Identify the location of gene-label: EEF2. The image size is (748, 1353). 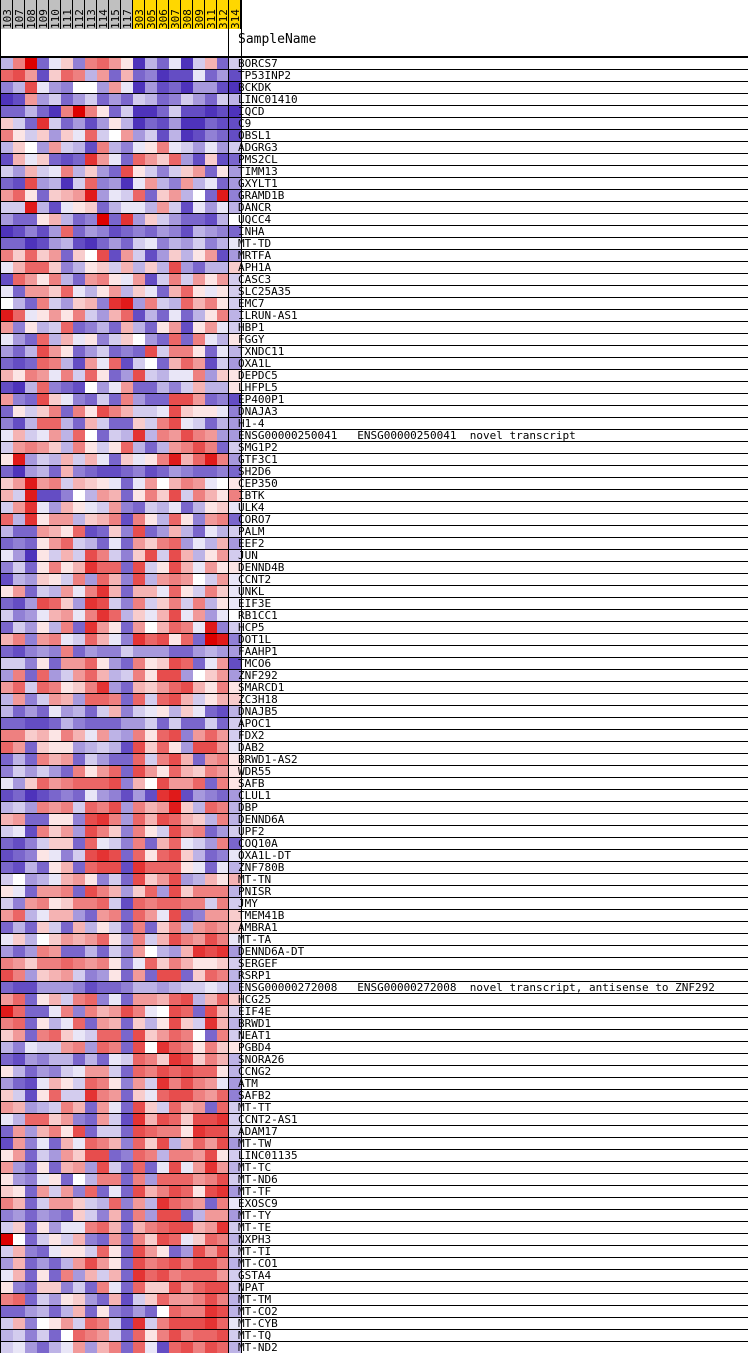
(251, 543).